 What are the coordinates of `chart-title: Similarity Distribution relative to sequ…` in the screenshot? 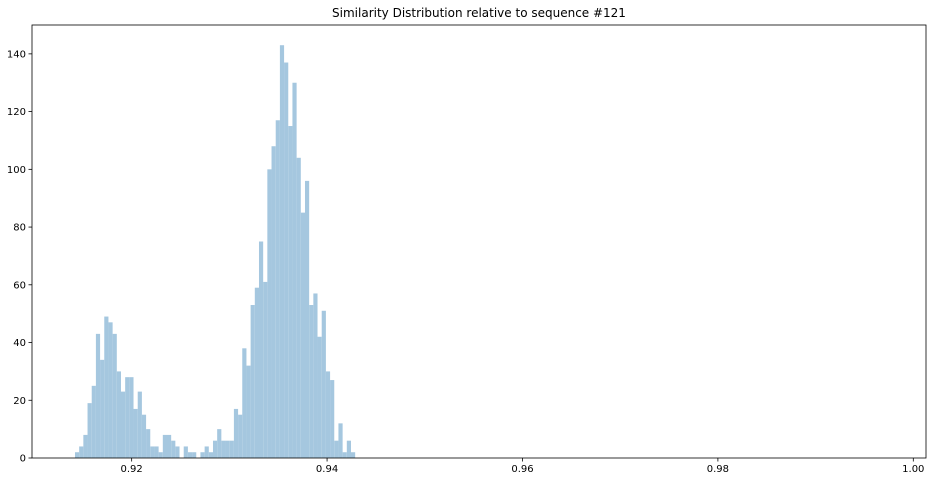 It's located at (479, 13).